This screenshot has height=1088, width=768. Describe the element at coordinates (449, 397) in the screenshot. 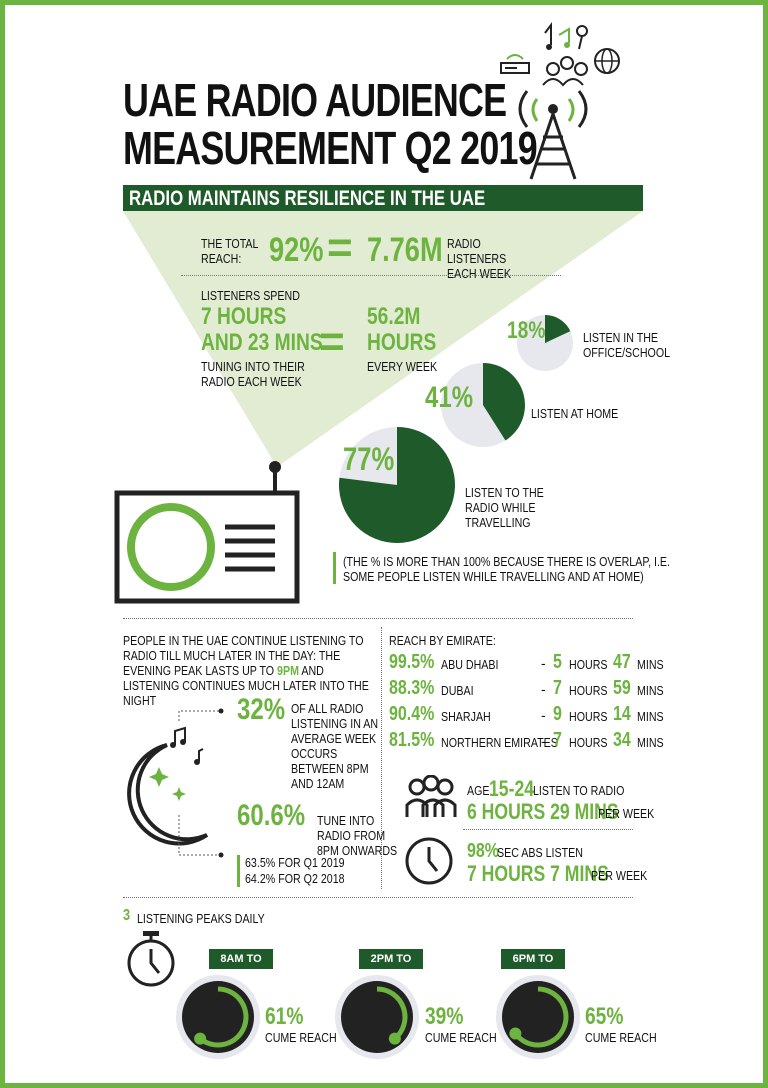

I see `location-pct-home: 41%` at that location.